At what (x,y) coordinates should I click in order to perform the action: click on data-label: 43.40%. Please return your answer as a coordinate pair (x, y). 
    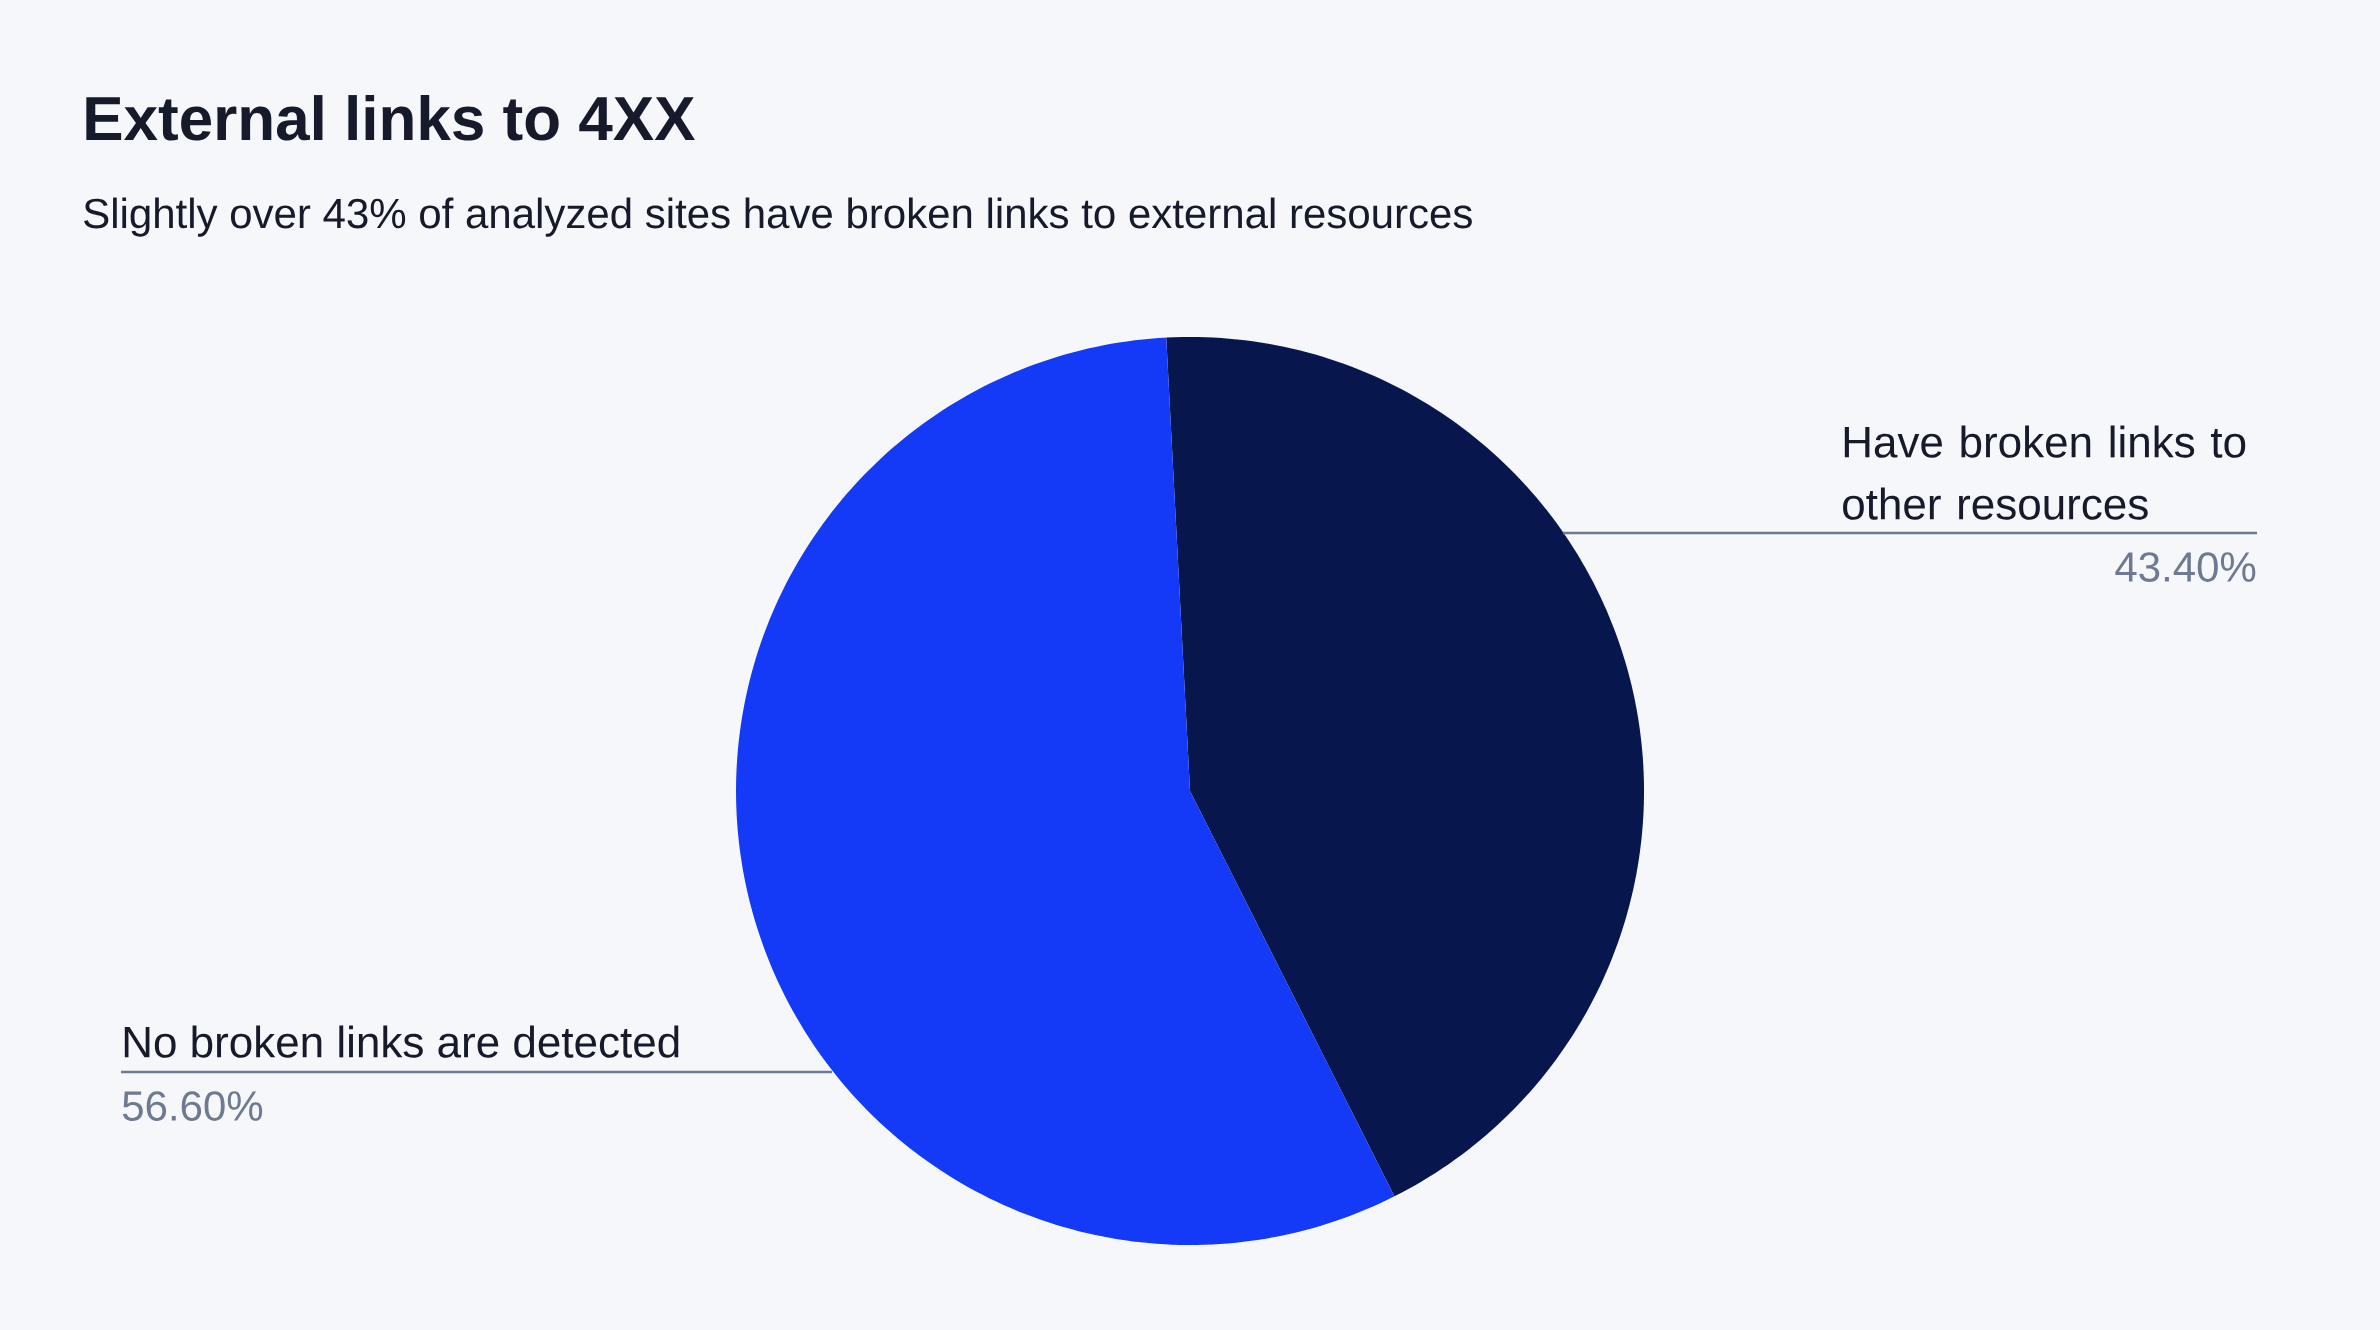
    Looking at the image, I should click on (2185, 567).